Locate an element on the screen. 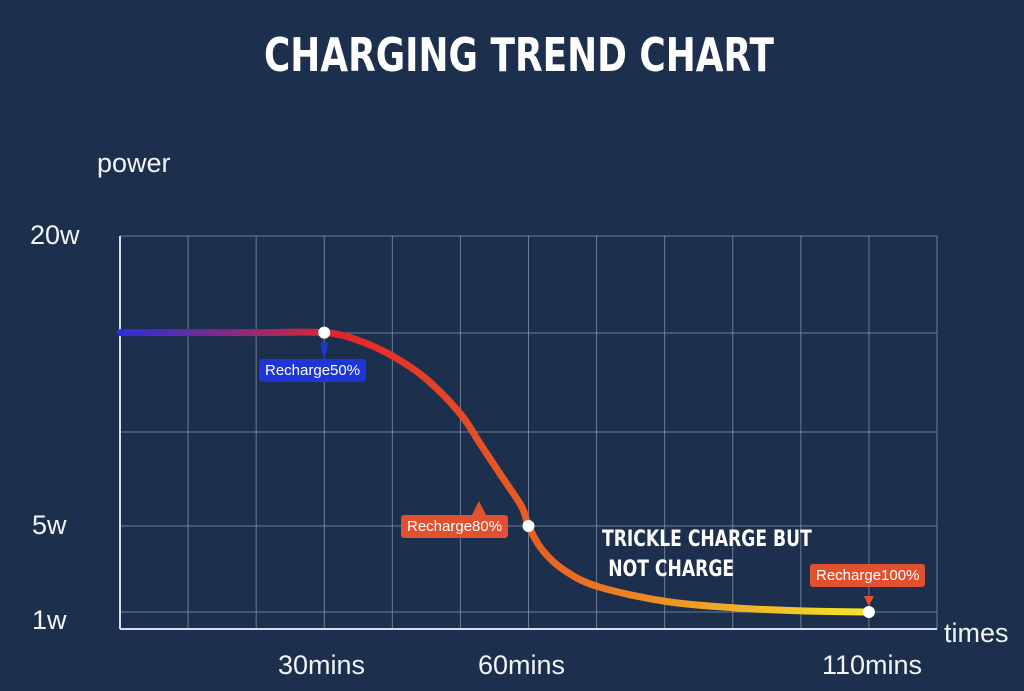 Image resolution: width=1024 pixels, height=691 pixels. marker-pointer-recharge50 is located at coordinates (324, 351).